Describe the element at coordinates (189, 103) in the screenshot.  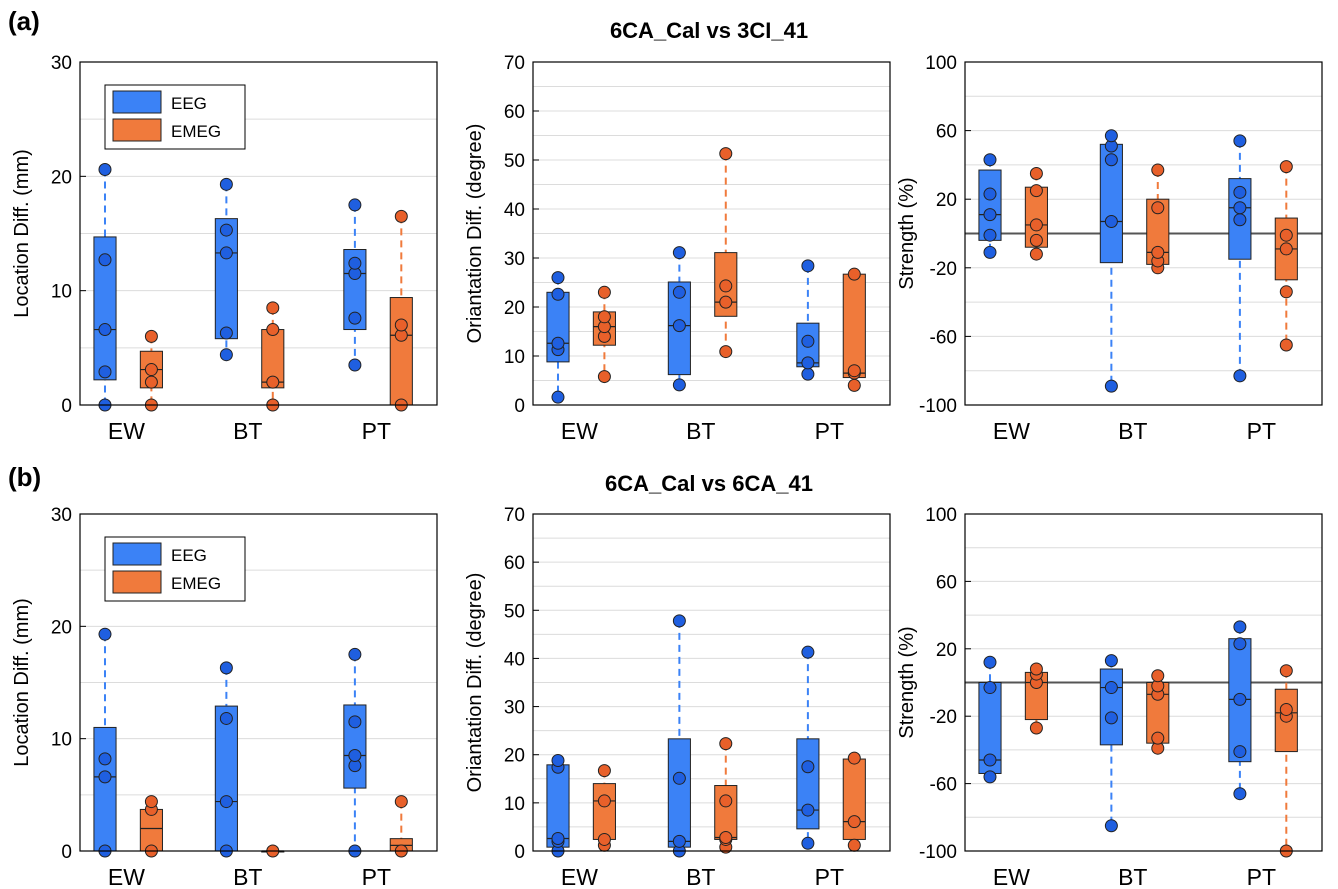
I see `eeg-legend-label: EEG` at that location.